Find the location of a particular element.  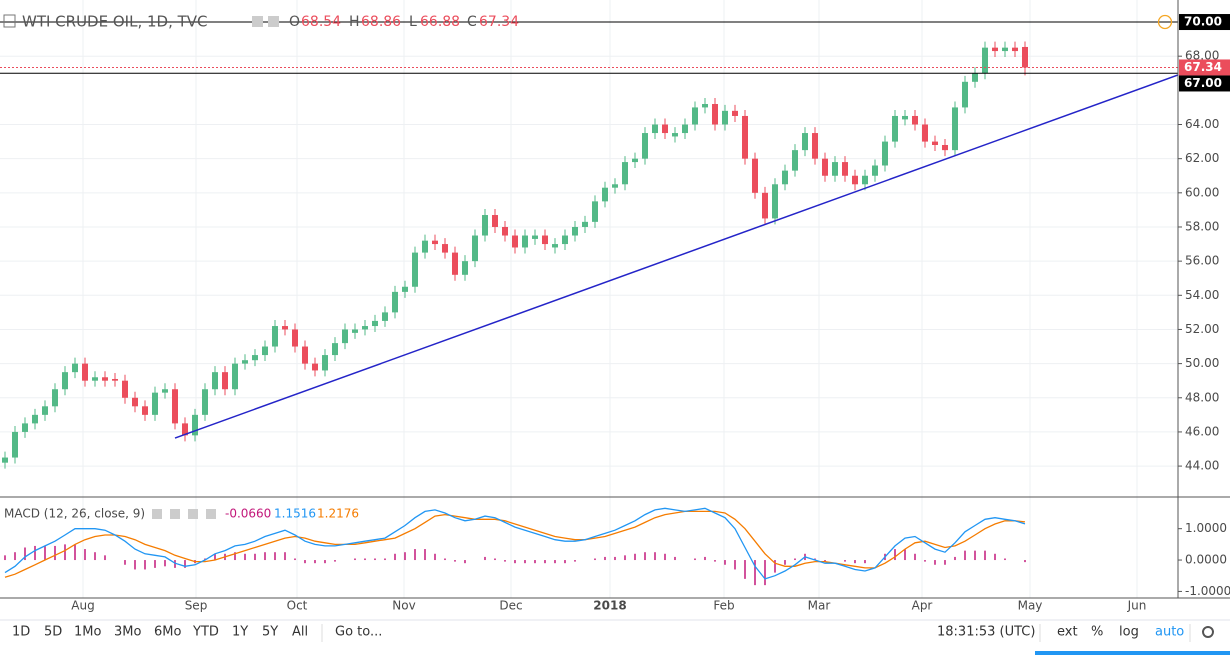

x-tick-label: Jun is located at coordinates (1137, 606).